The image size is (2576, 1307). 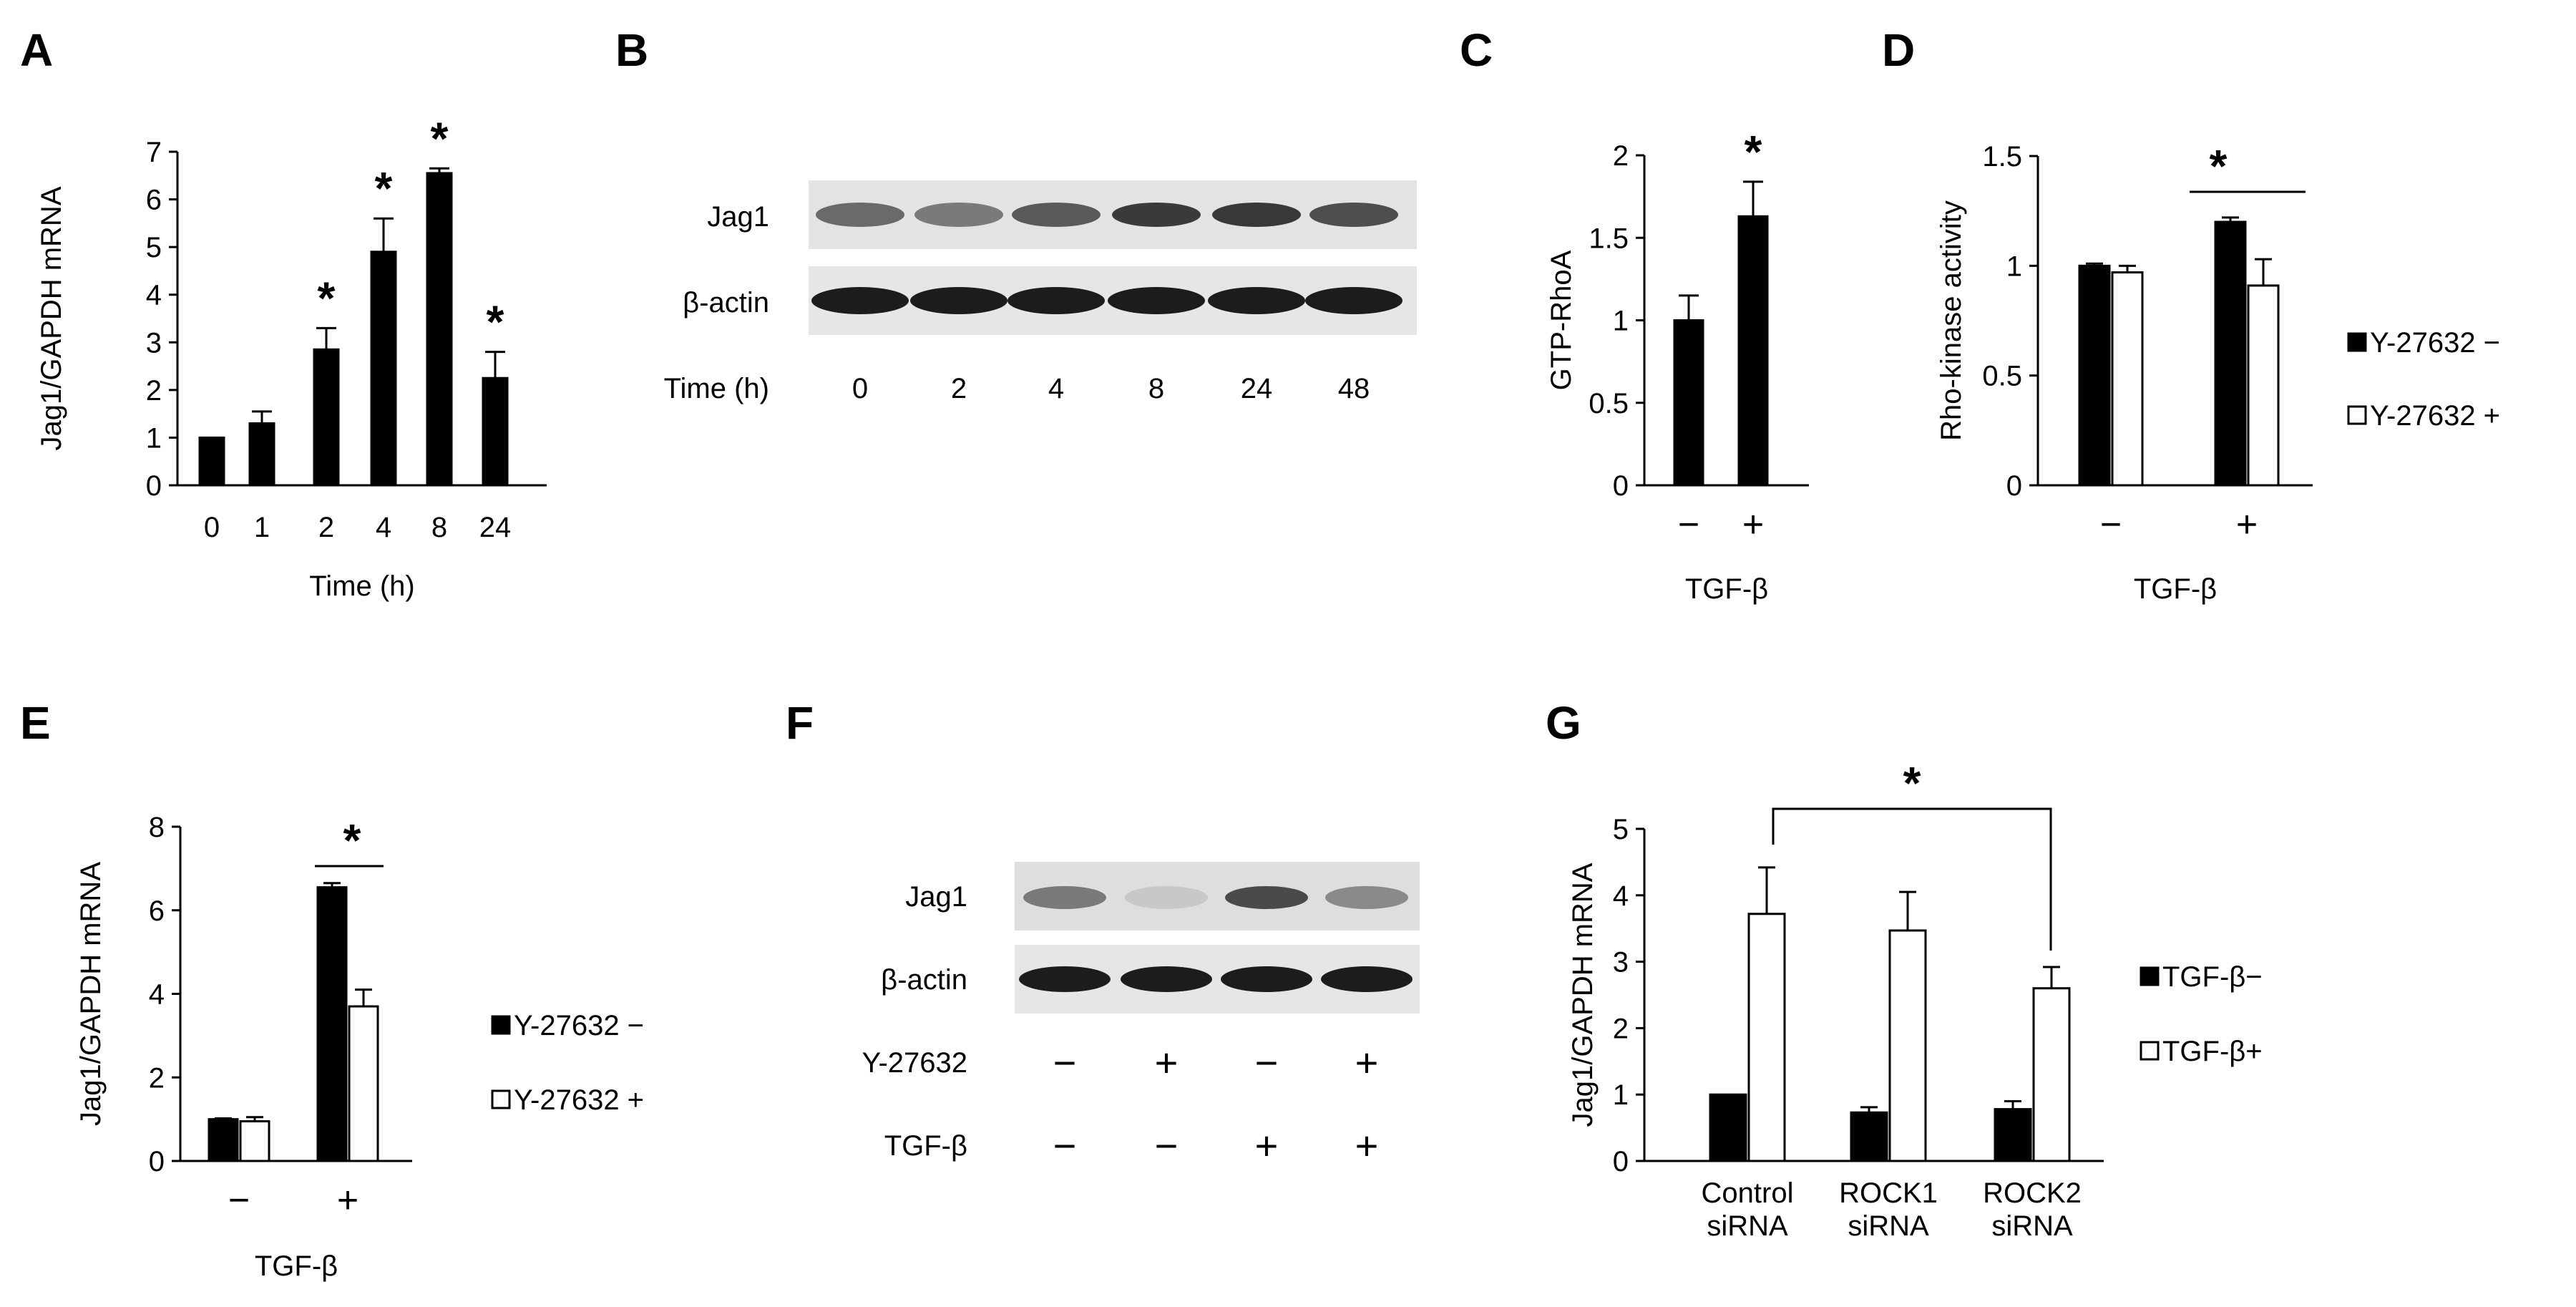 I want to click on lane-label: 24, so click(x=1257, y=388).